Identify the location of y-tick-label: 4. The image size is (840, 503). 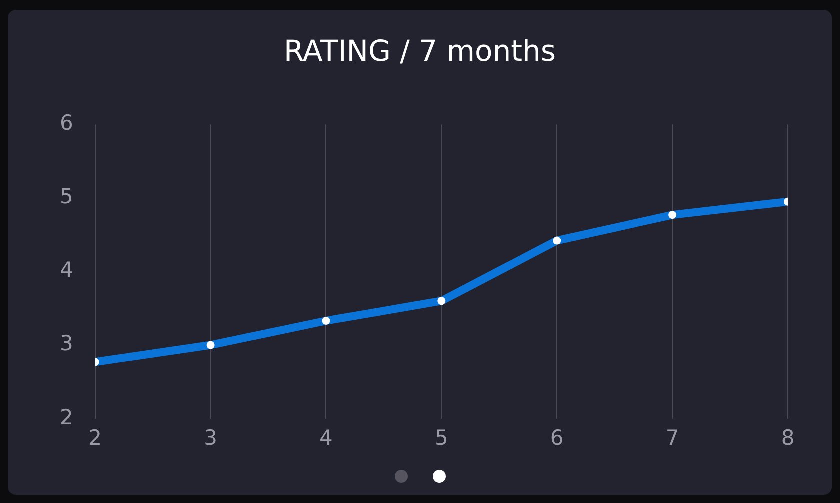
(67, 270).